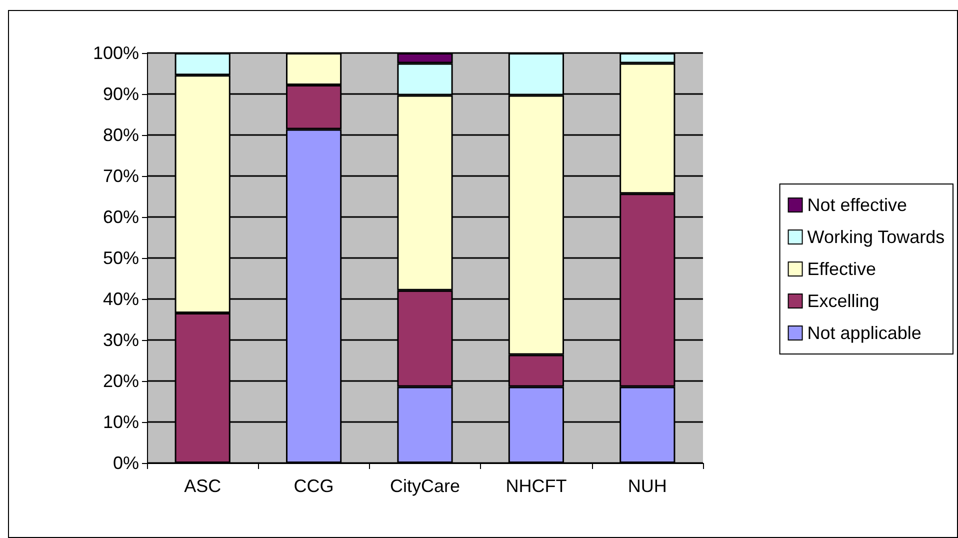 This screenshot has width=958, height=538. What do you see at coordinates (120, 340) in the screenshot?
I see `y-tick-label: 30%` at bounding box center [120, 340].